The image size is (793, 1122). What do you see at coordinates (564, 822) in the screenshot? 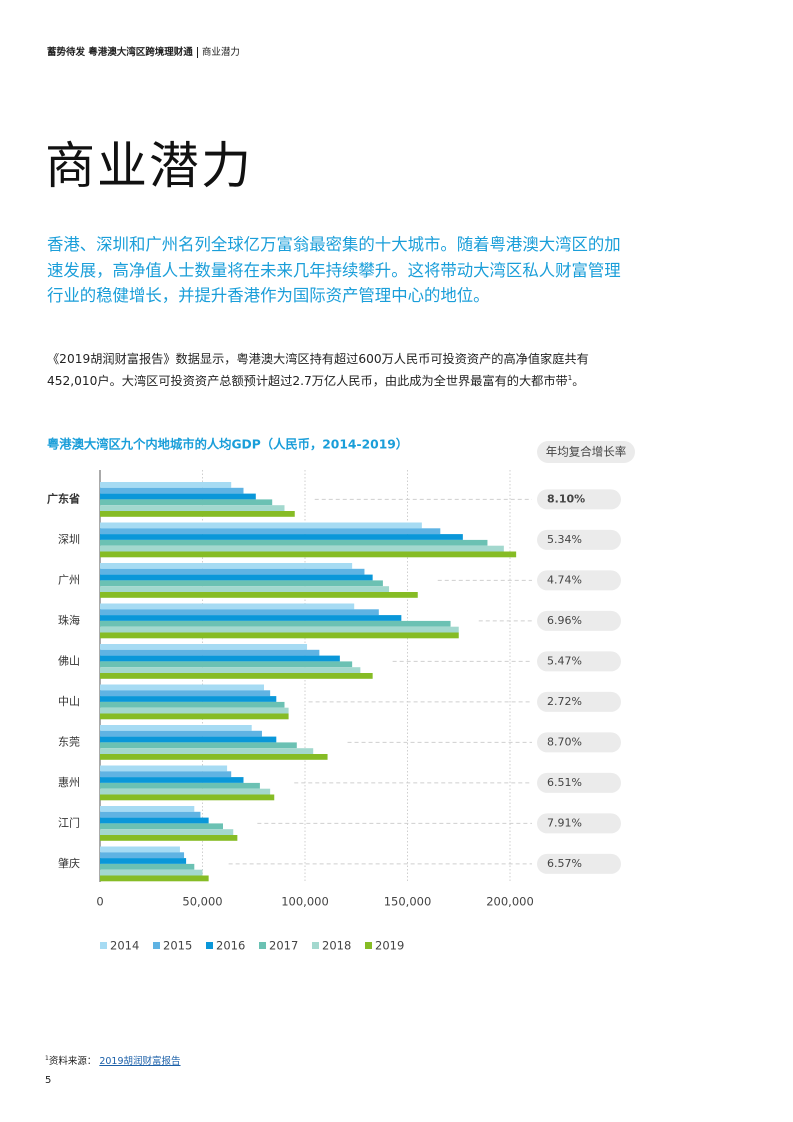
I see `cagr-label: 7.91%` at bounding box center [564, 822].